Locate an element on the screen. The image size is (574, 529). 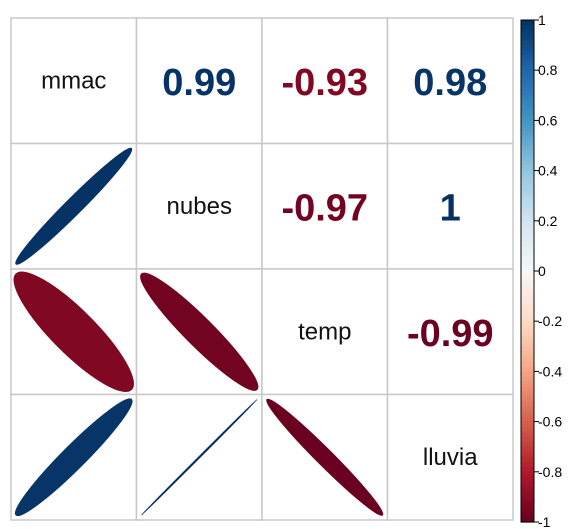
coefficient-label: -0.97 is located at coordinates (324, 208).